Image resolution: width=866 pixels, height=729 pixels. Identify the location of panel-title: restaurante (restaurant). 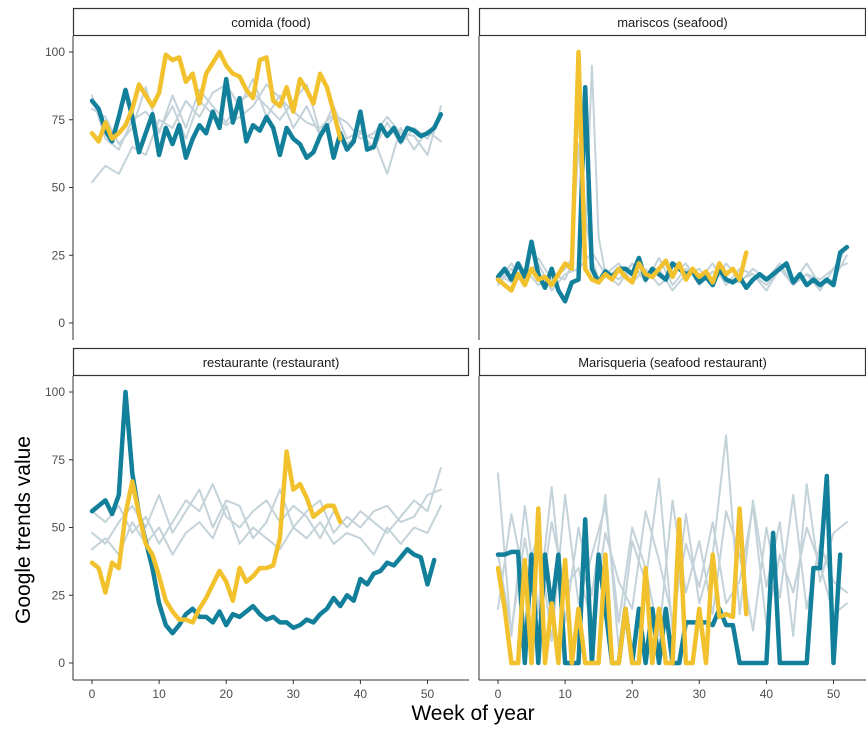
(271, 362).